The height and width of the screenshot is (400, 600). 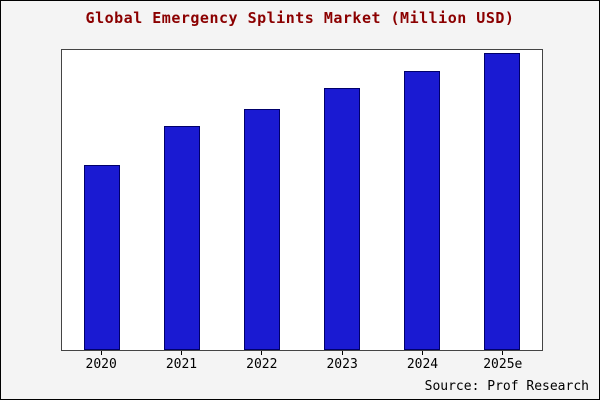 I want to click on x-tick-text: 2025e, so click(x=503, y=364).